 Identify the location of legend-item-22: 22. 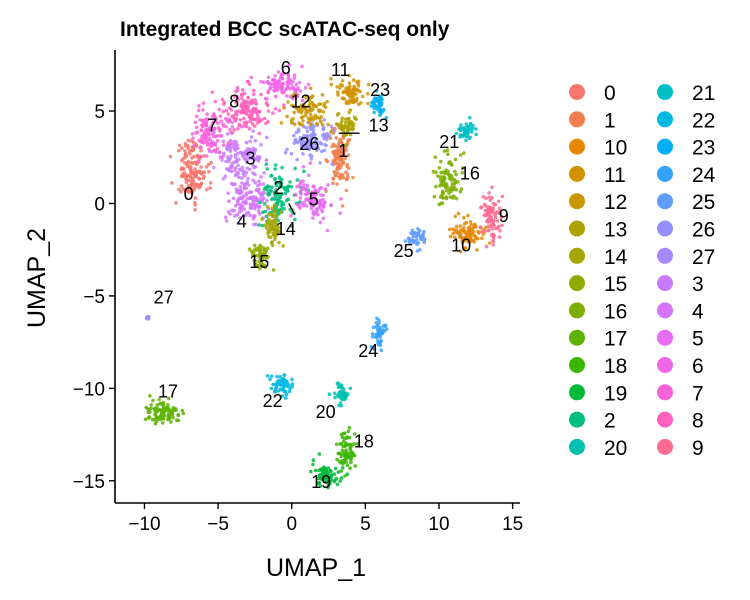
(686, 120).